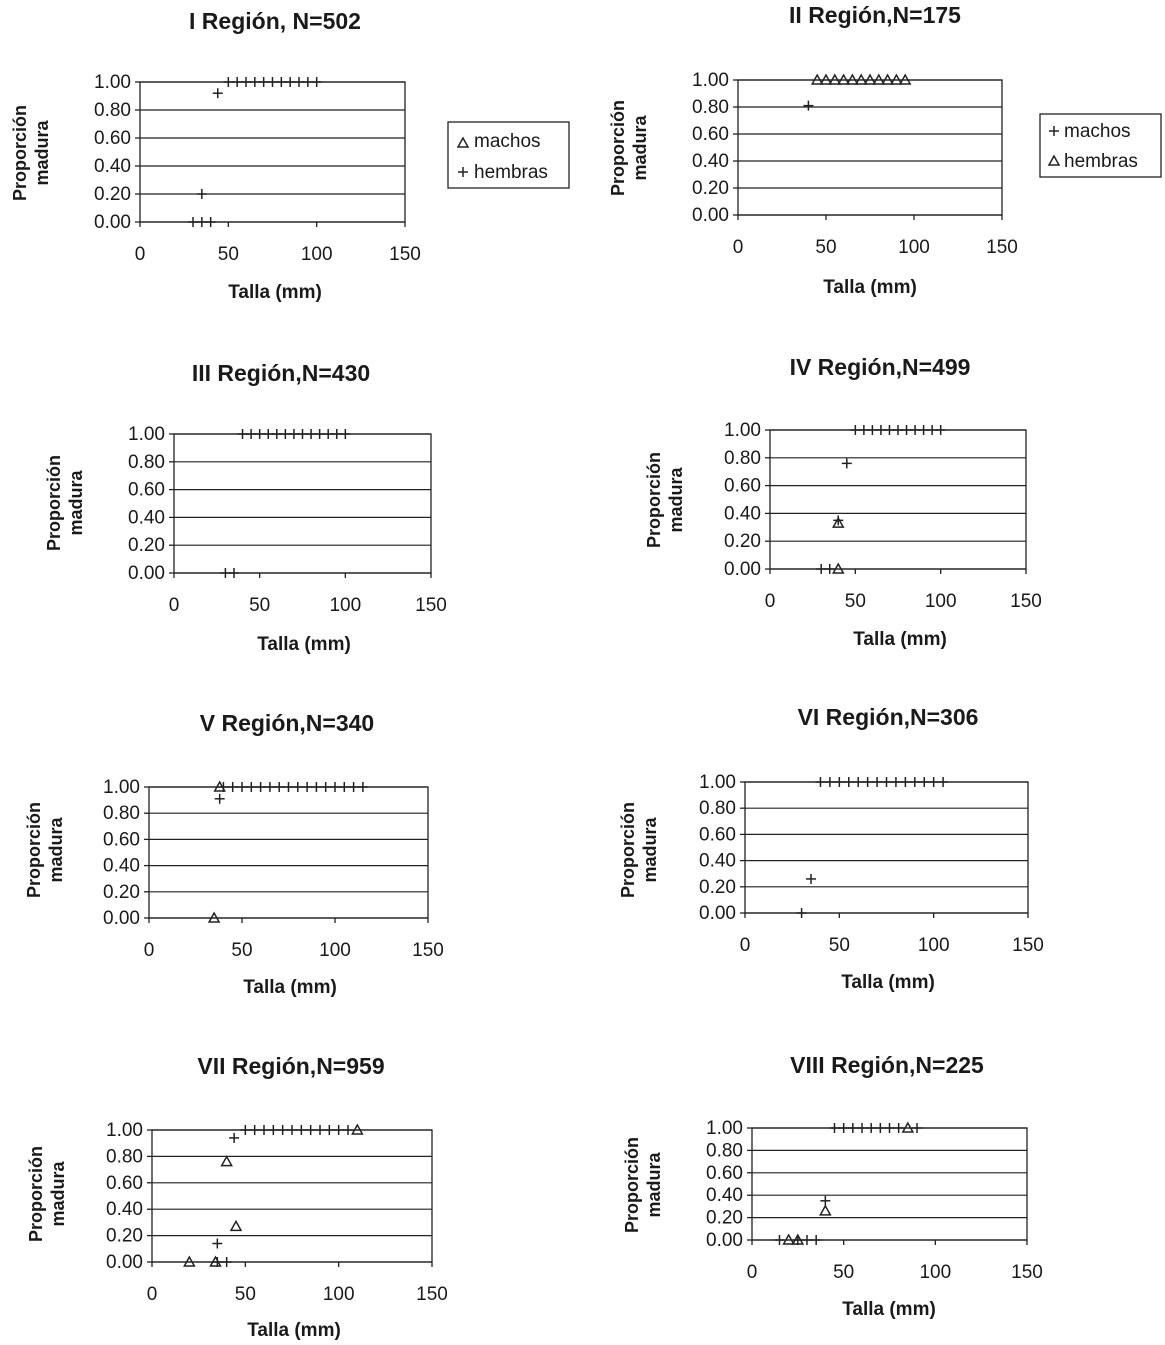 This screenshot has height=1345, width=1165. I want to click on legend-label: hembras, so click(511, 172).